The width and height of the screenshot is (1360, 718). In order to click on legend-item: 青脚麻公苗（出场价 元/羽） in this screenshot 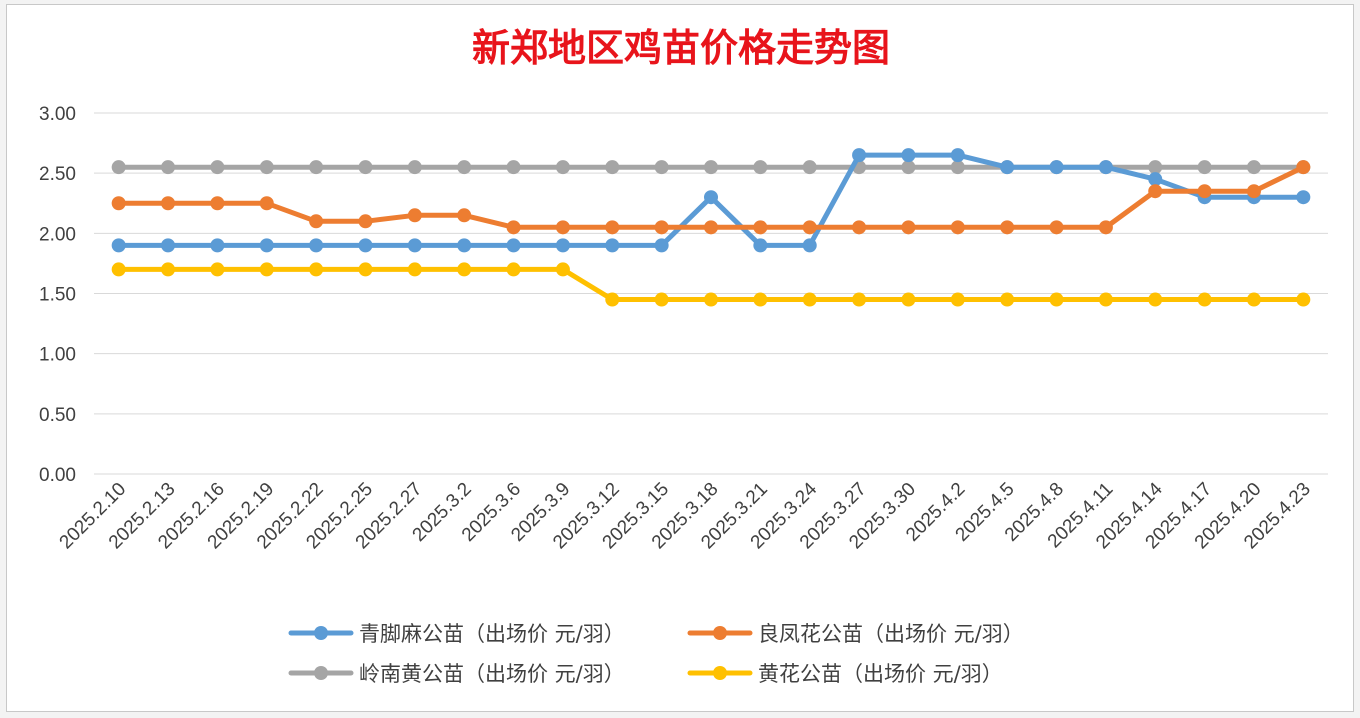, I will do `click(456, 634)`.